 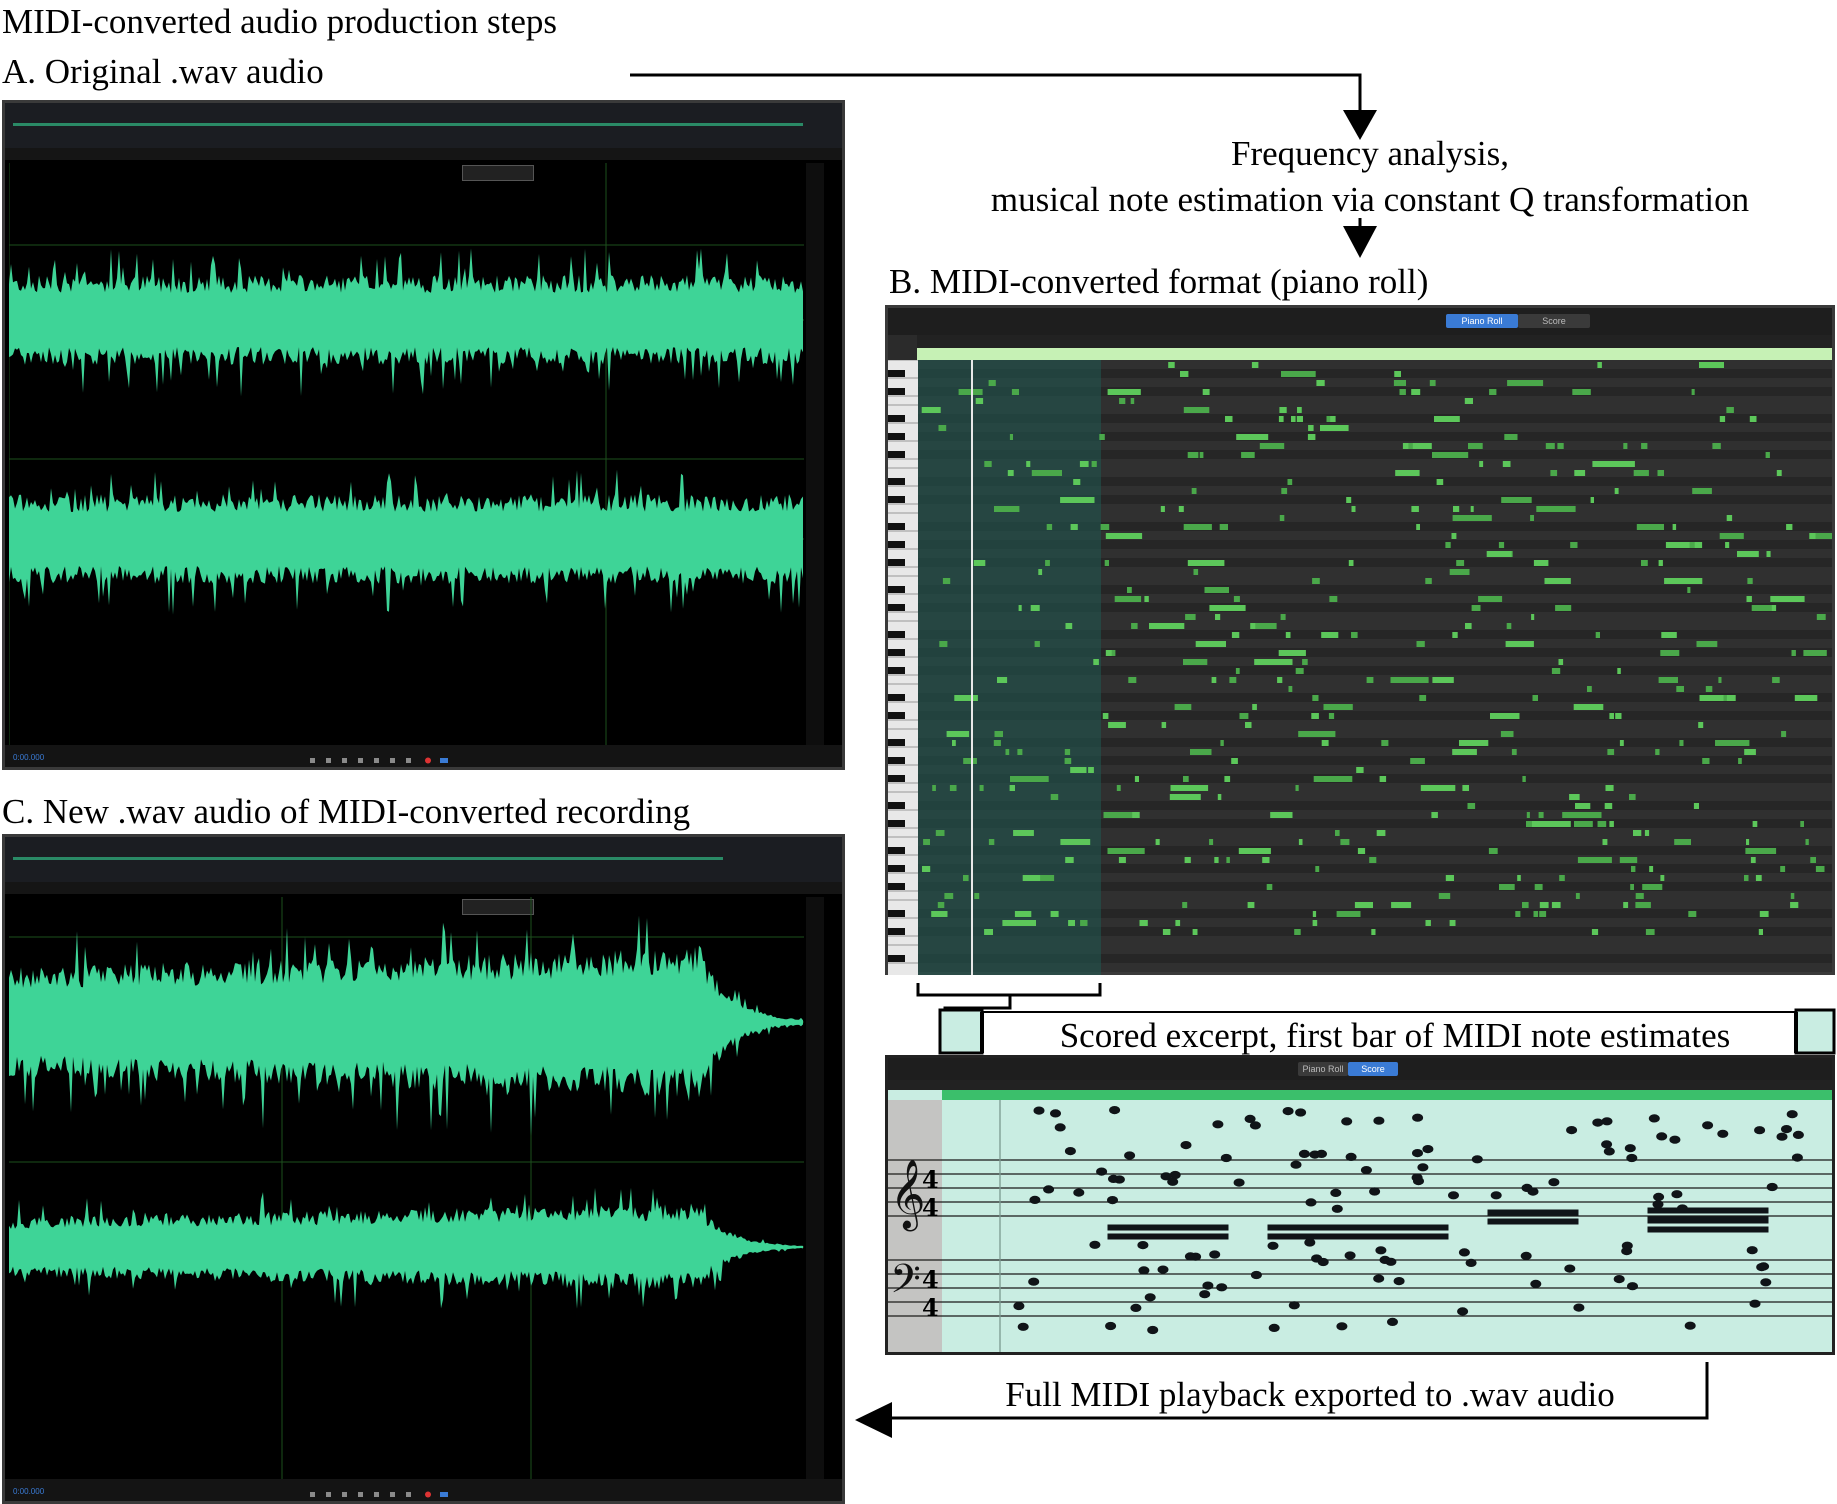 I want to click on arrow-a-to-analysis, so click(x=996, y=95).